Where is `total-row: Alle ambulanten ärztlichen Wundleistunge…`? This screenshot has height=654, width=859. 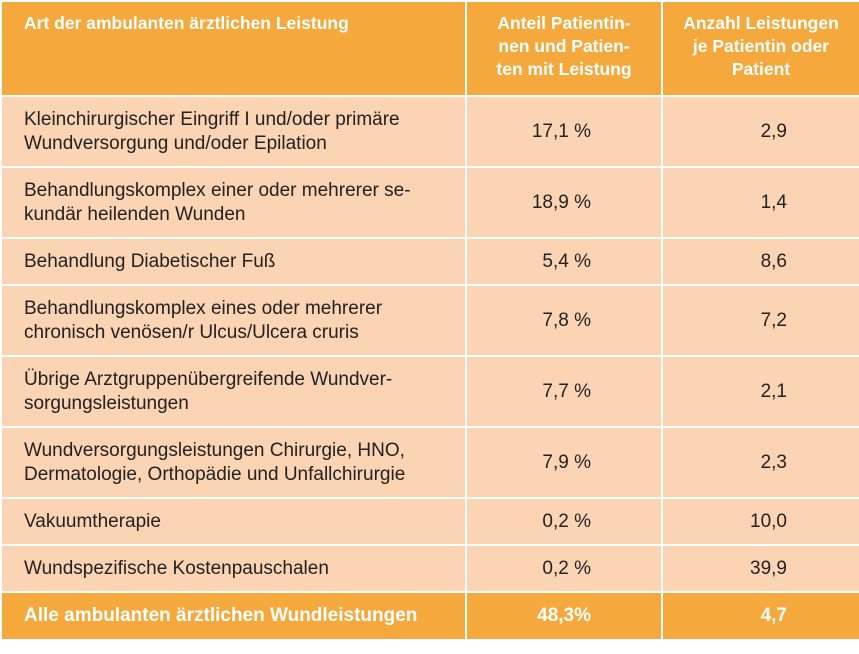 total-row: Alle ambulanten ärztlichen Wundleistunge… is located at coordinates (429, 616).